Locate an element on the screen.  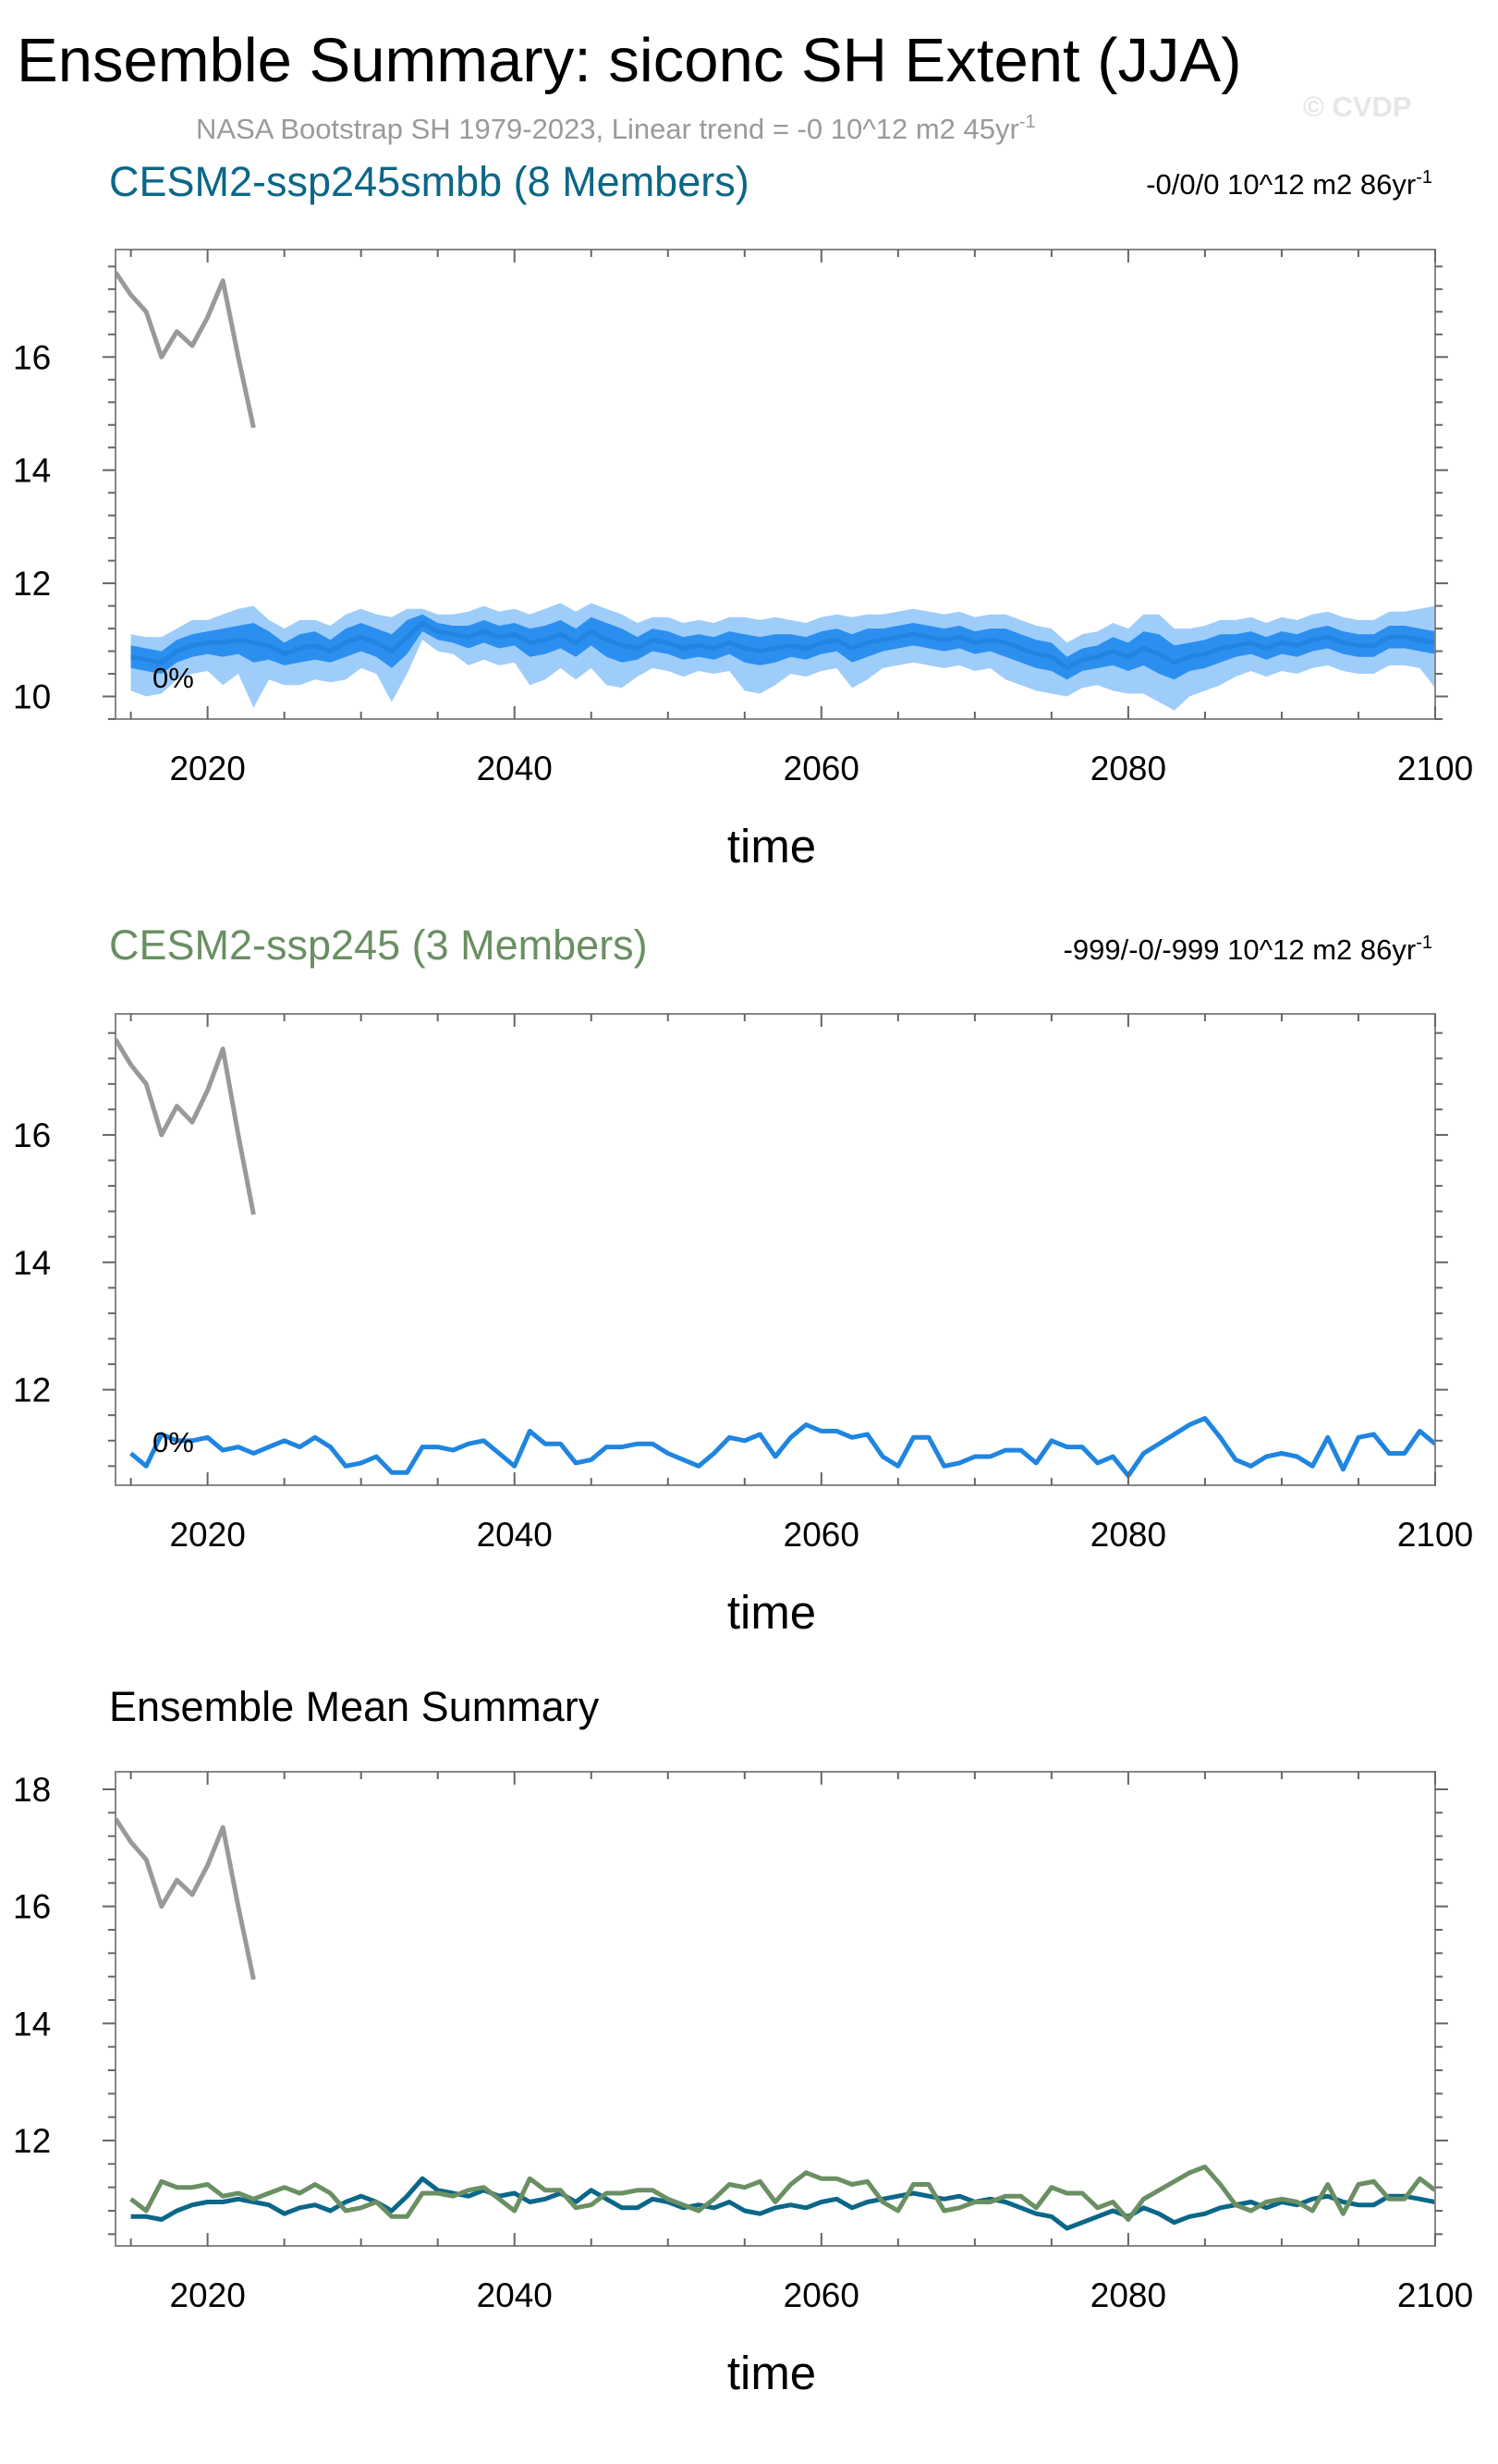
ensemble-mean-line is located at coordinates (782, 645).